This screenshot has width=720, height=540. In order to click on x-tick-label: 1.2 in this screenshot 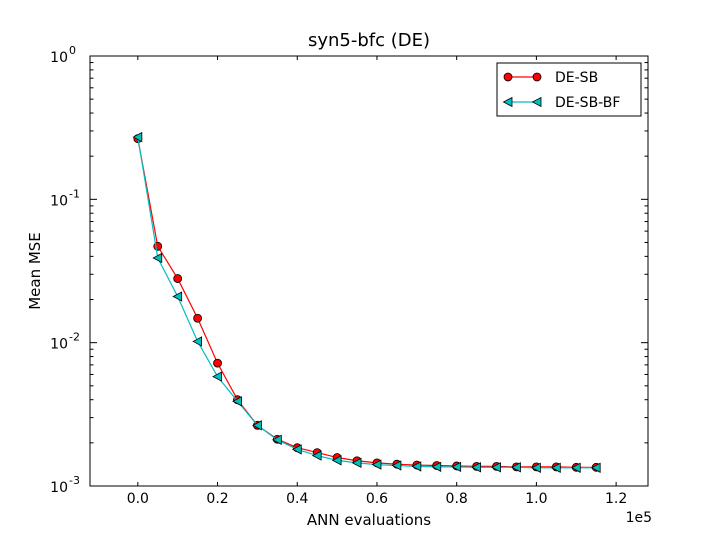, I will do `click(616, 499)`.